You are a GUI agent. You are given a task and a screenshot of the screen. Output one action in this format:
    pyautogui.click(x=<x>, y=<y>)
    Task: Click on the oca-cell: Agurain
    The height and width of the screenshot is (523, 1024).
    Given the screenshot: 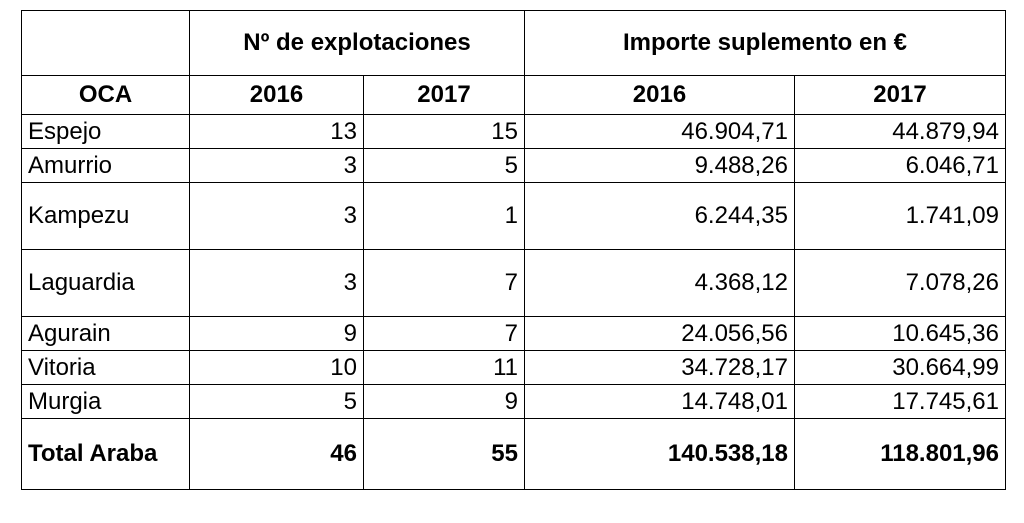 What is the action you would take?
    pyautogui.click(x=105, y=333)
    